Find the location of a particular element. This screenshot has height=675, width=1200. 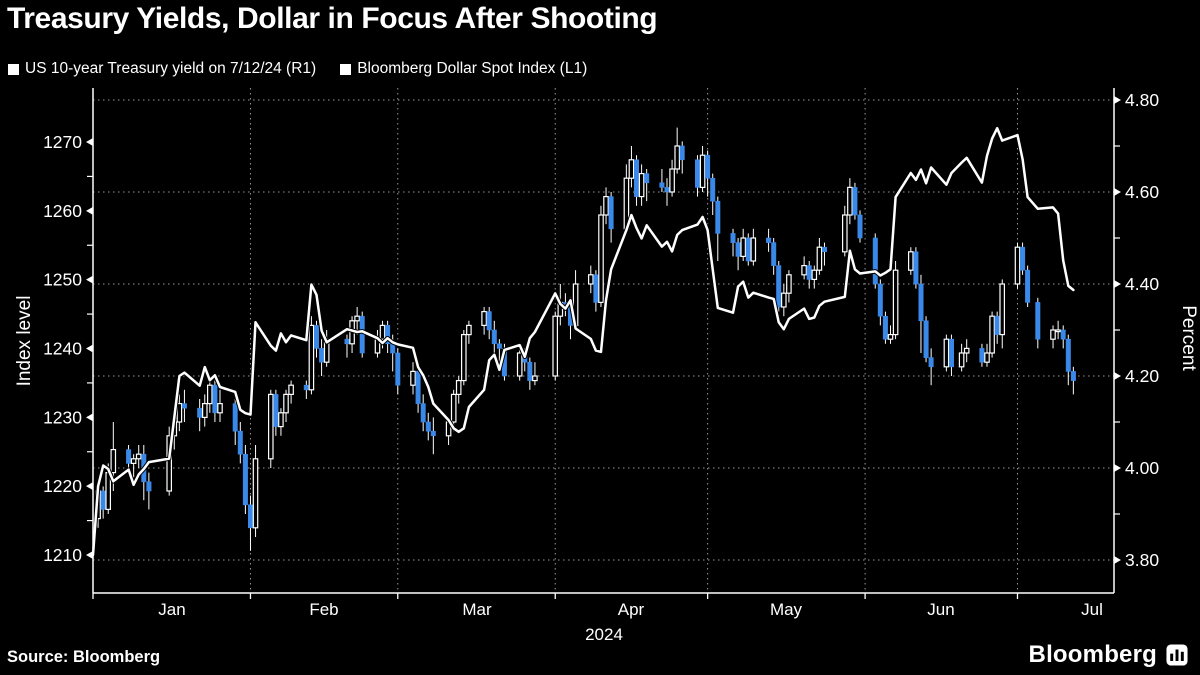

bloomberg-logo: Bloomberg is located at coordinates (1108, 655).